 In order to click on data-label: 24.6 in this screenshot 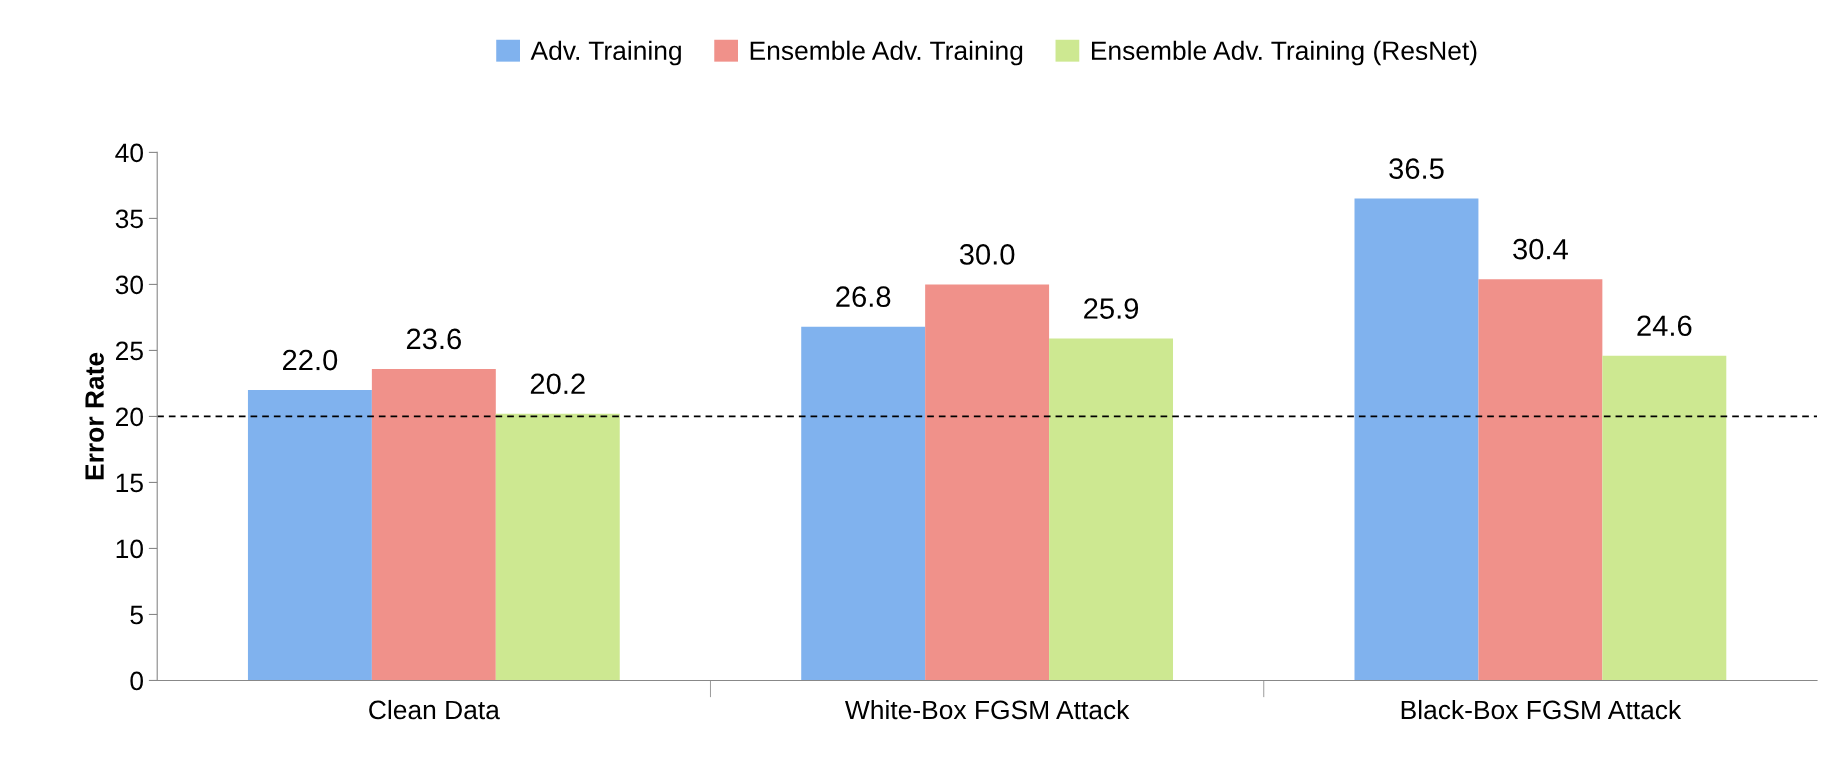, I will do `click(1664, 326)`.